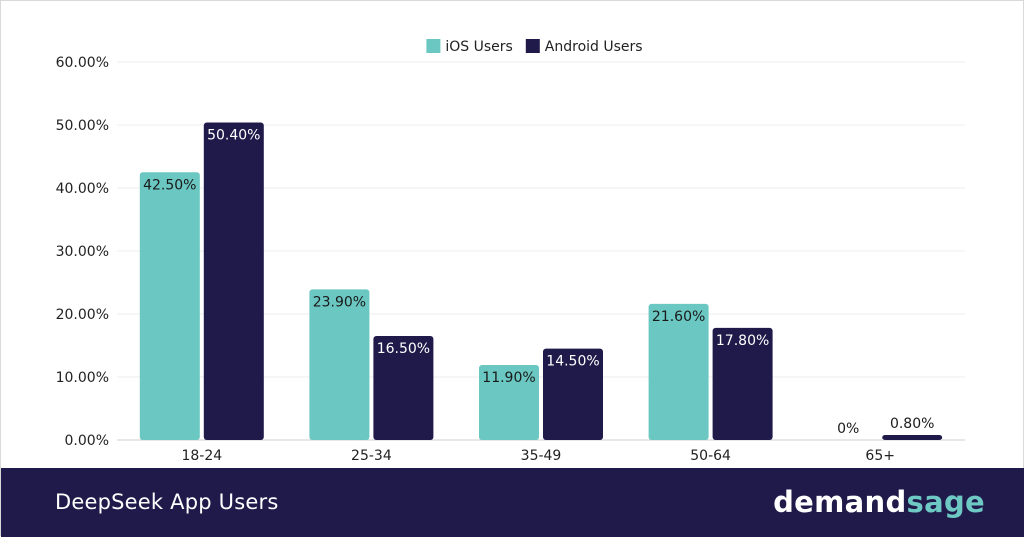  What do you see at coordinates (339, 302) in the screenshot?
I see `data-label: 23.90%` at bounding box center [339, 302].